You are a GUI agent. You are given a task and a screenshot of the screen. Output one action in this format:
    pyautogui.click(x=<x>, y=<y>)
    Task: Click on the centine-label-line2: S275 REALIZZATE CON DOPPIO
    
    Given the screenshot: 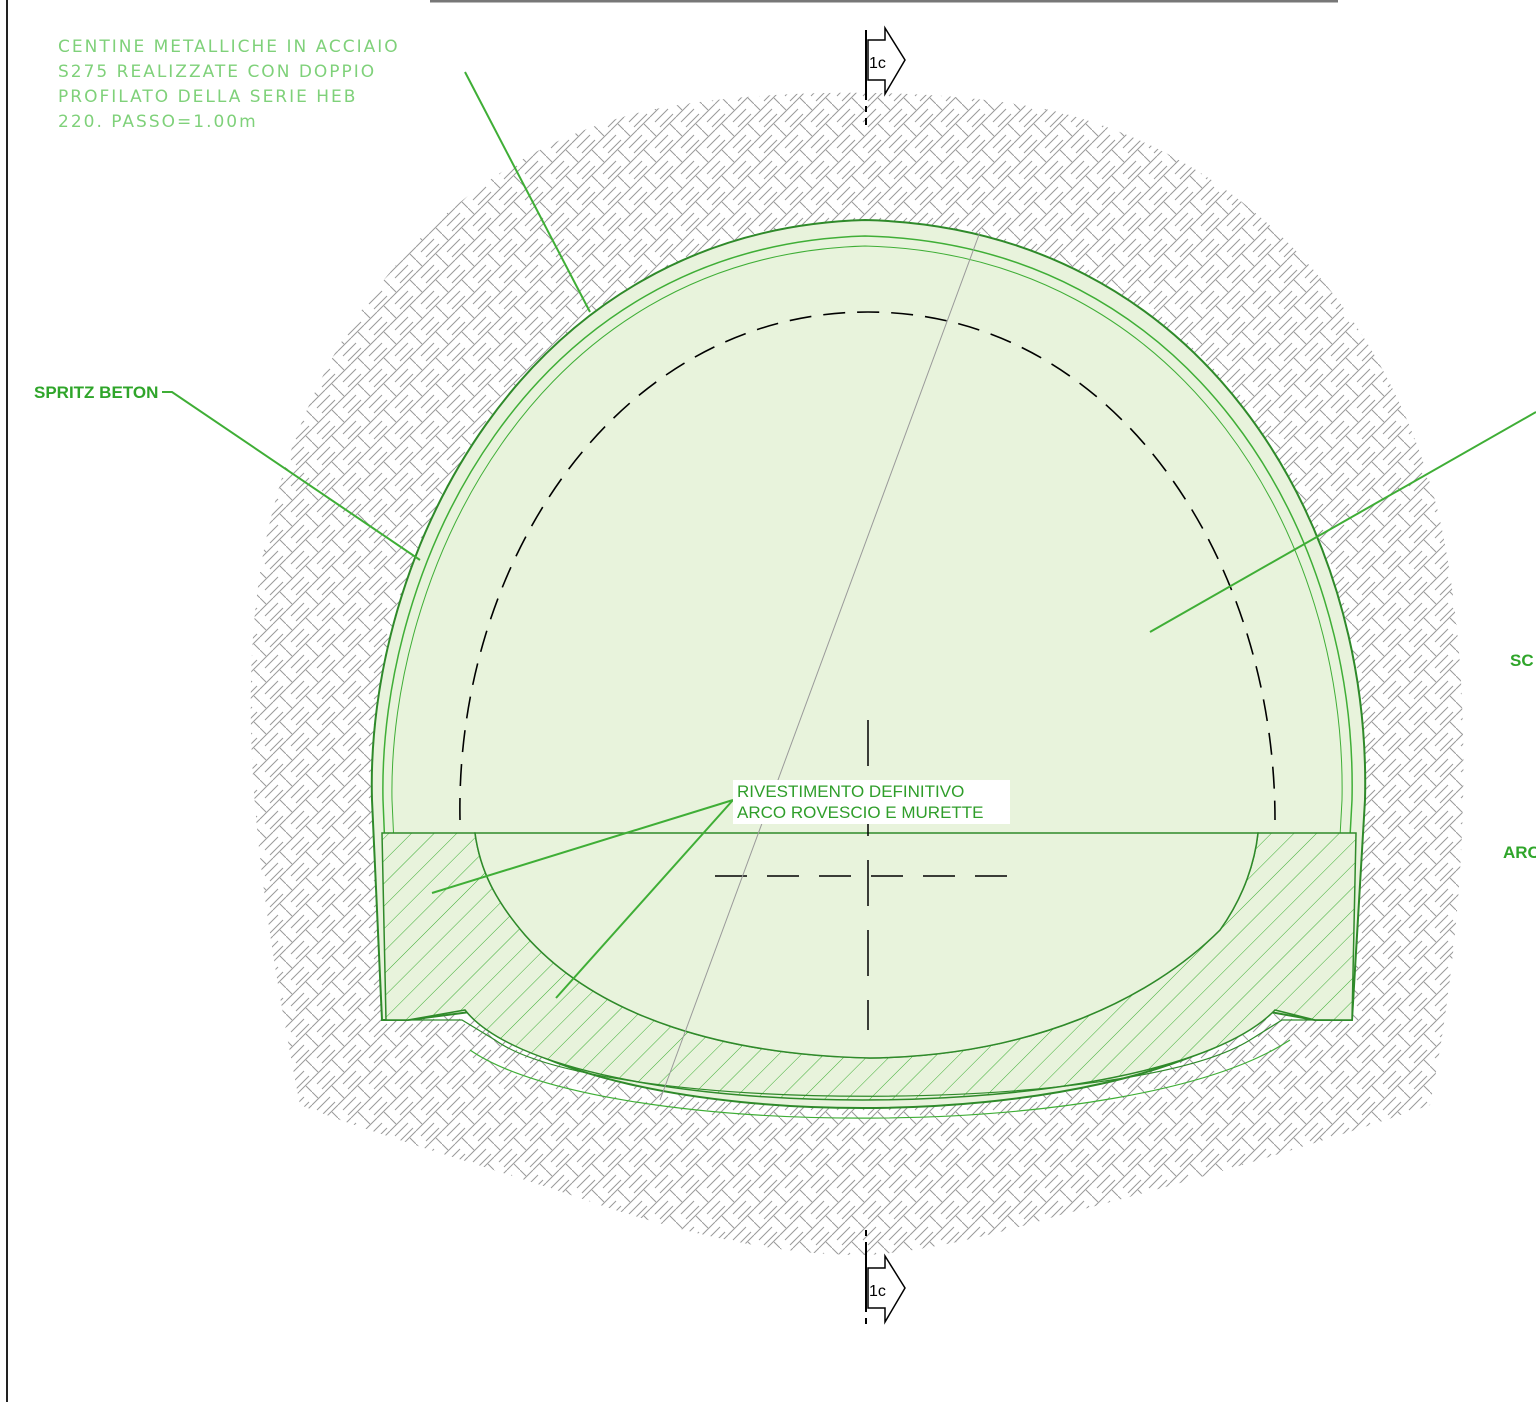 What is the action you would take?
    pyautogui.click(x=217, y=72)
    